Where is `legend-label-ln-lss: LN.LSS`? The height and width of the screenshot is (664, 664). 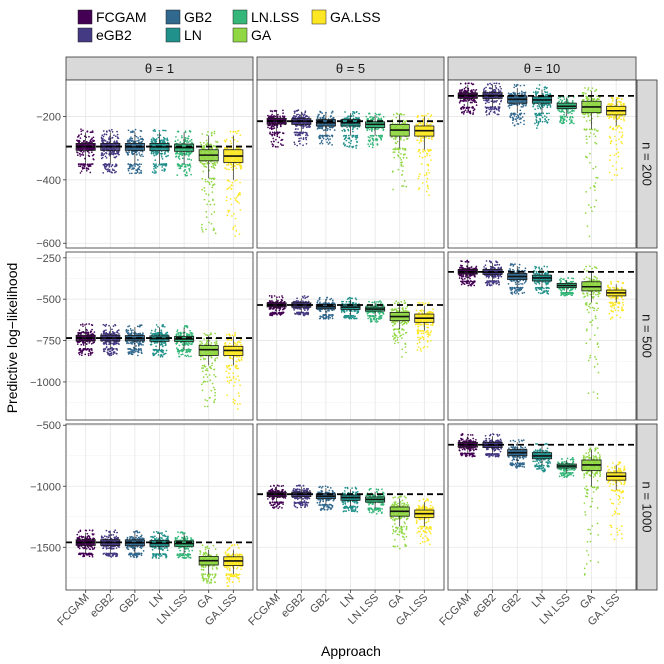 legend-label-ln-lss: LN.LSS is located at coordinates (275, 17).